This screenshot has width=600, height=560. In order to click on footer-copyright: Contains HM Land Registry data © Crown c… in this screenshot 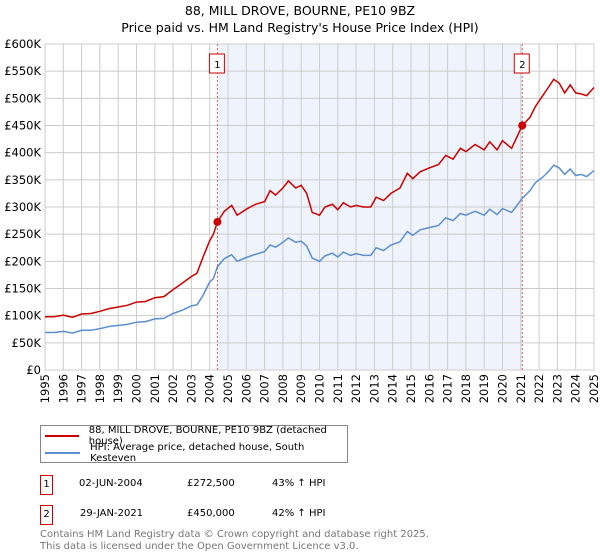, I will do `click(234, 534)`.